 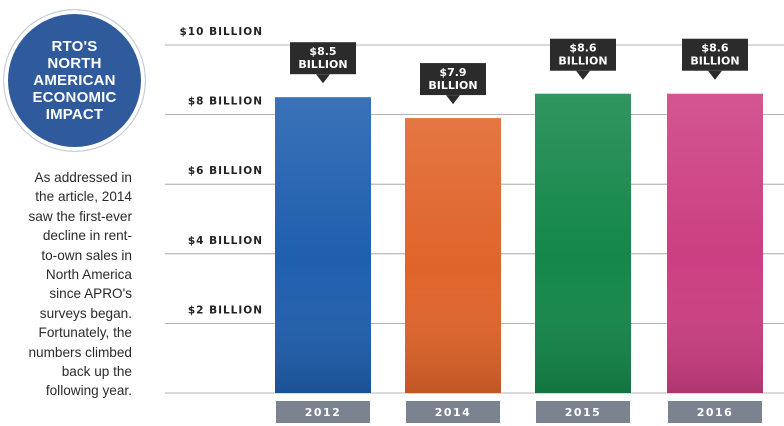 What do you see at coordinates (222, 32) in the screenshot?
I see `y-tick-label: $10 BILLION` at bounding box center [222, 32].